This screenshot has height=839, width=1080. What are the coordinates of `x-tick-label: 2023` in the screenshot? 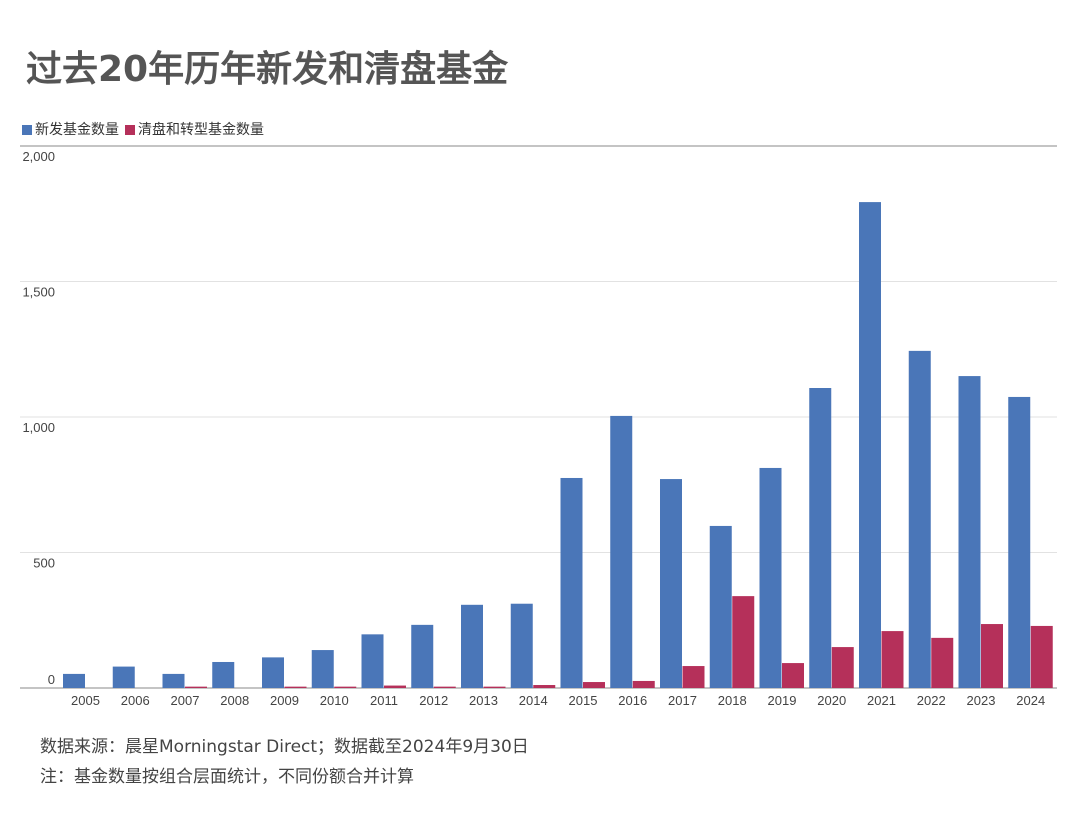 It's located at (981, 700).